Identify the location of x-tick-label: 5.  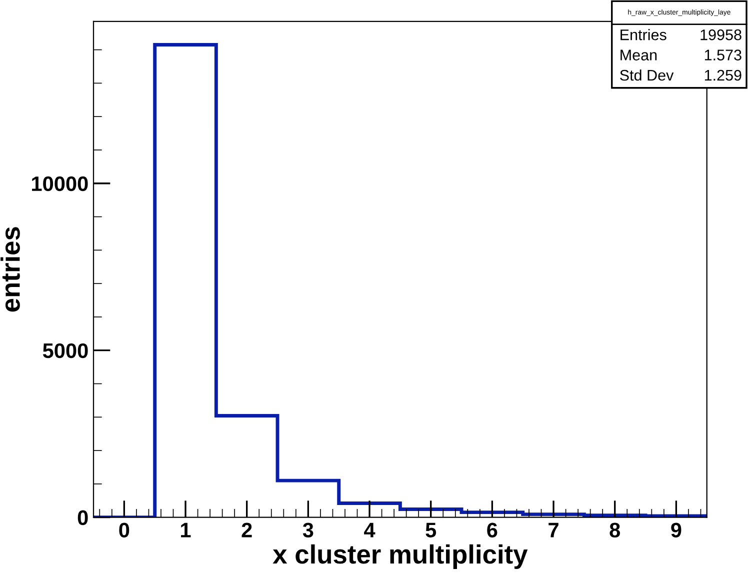
(431, 530).